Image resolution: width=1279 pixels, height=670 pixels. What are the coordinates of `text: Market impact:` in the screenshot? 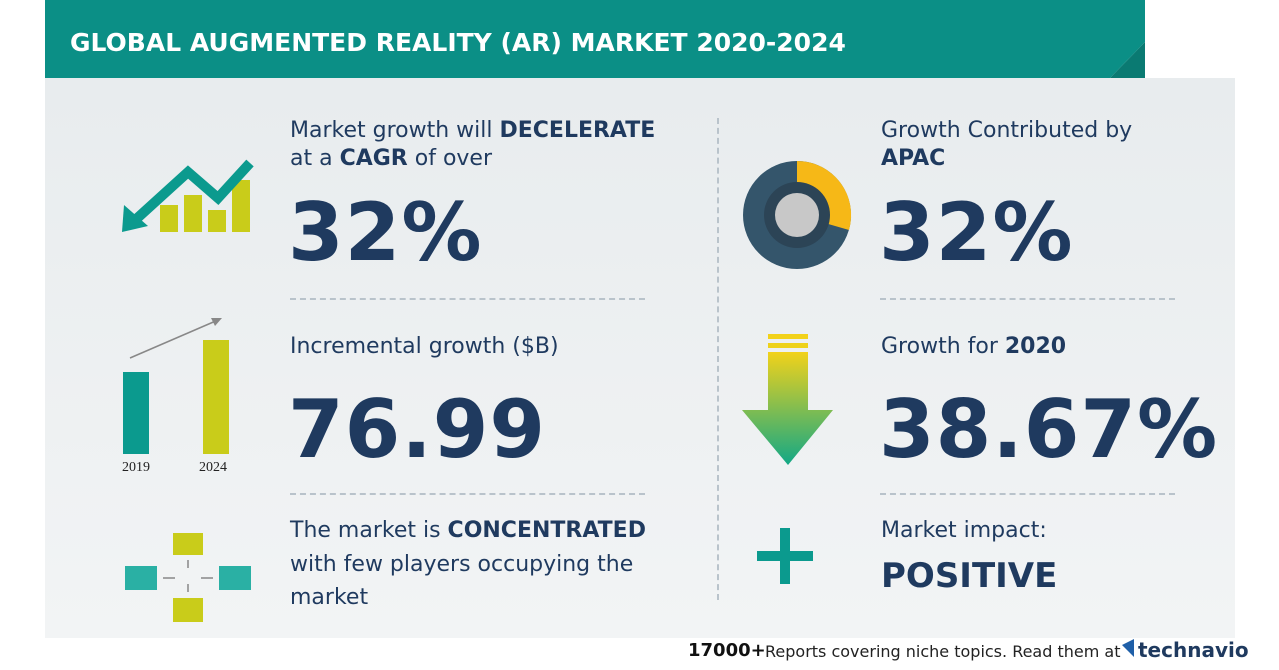 It's located at (964, 530).